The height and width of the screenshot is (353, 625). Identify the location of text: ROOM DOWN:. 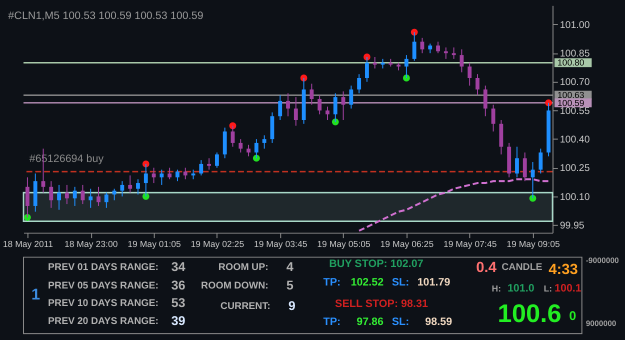
(234, 286).